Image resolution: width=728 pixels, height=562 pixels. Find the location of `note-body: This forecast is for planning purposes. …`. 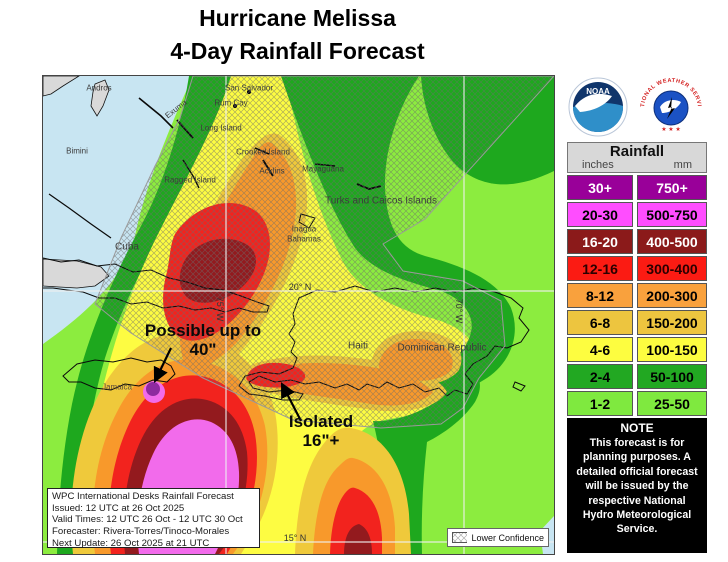

note-body: This forecast is for planning purposes. … is located at coordinates (637, 486).